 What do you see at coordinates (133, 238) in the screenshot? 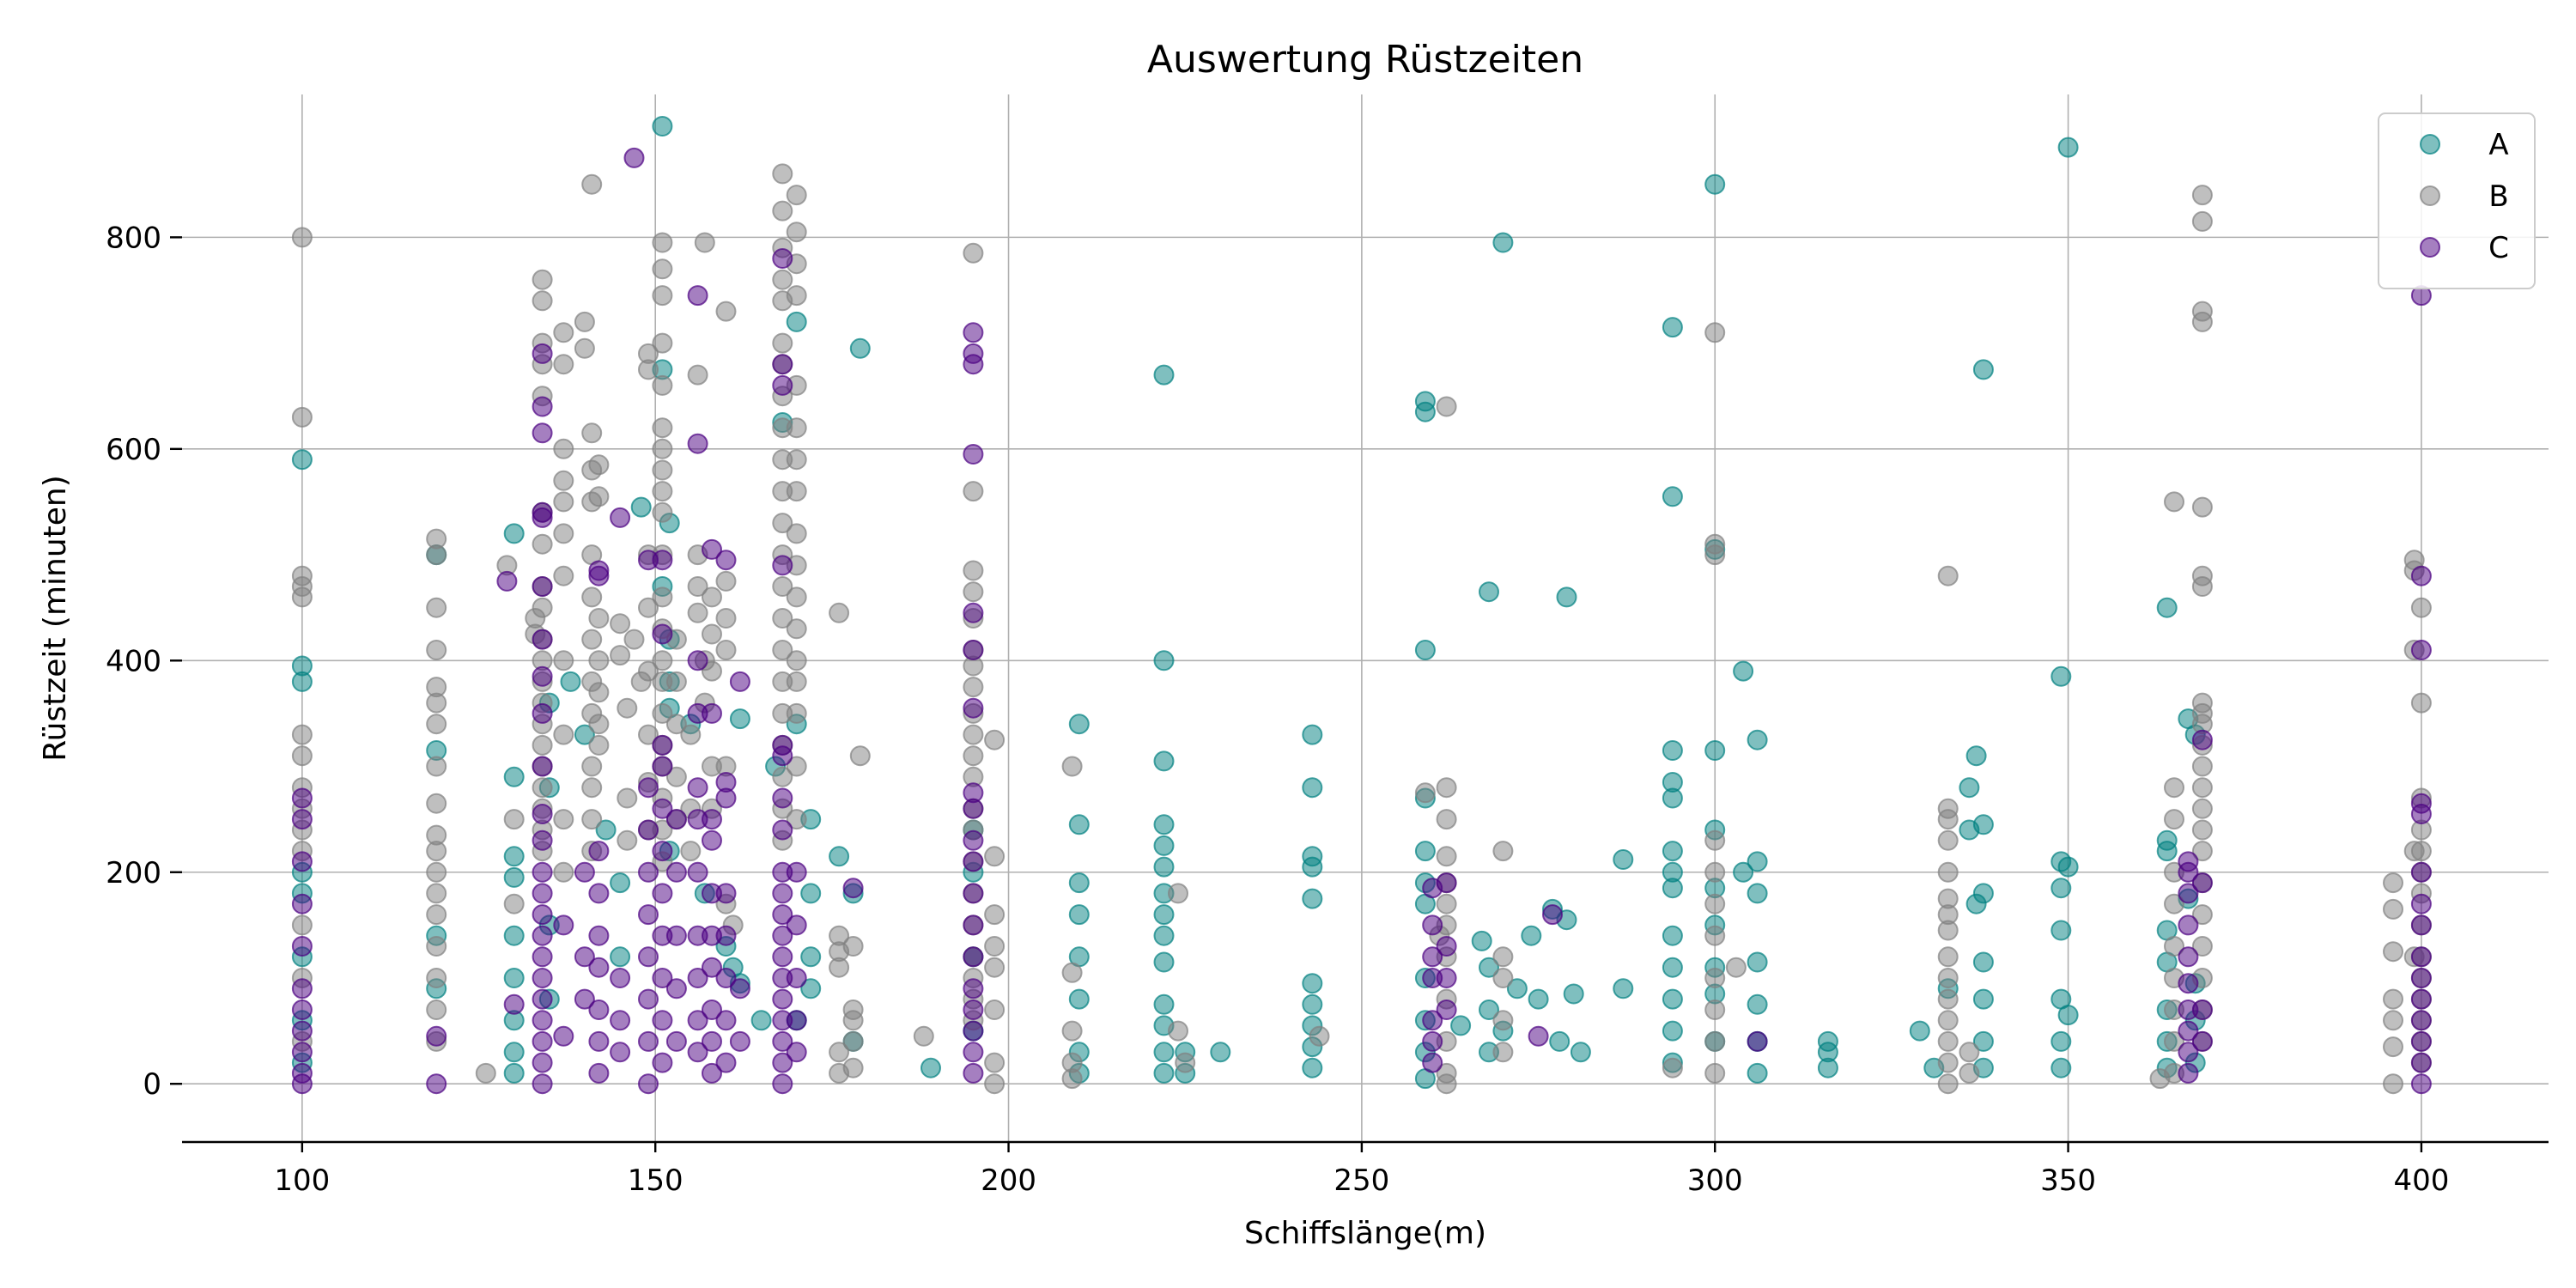
I see `y-tick-label: 800` at bounding box center [133, 238].